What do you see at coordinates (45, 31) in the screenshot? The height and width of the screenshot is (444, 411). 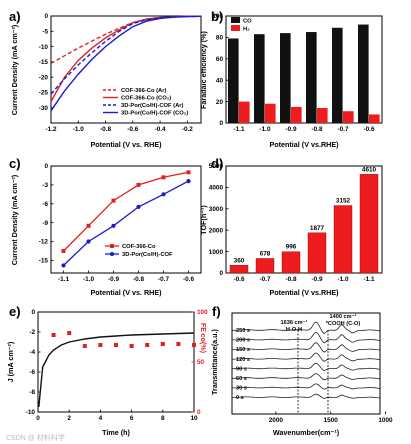 I see `y-tick-label: -5` at bounding box center [45, 31].